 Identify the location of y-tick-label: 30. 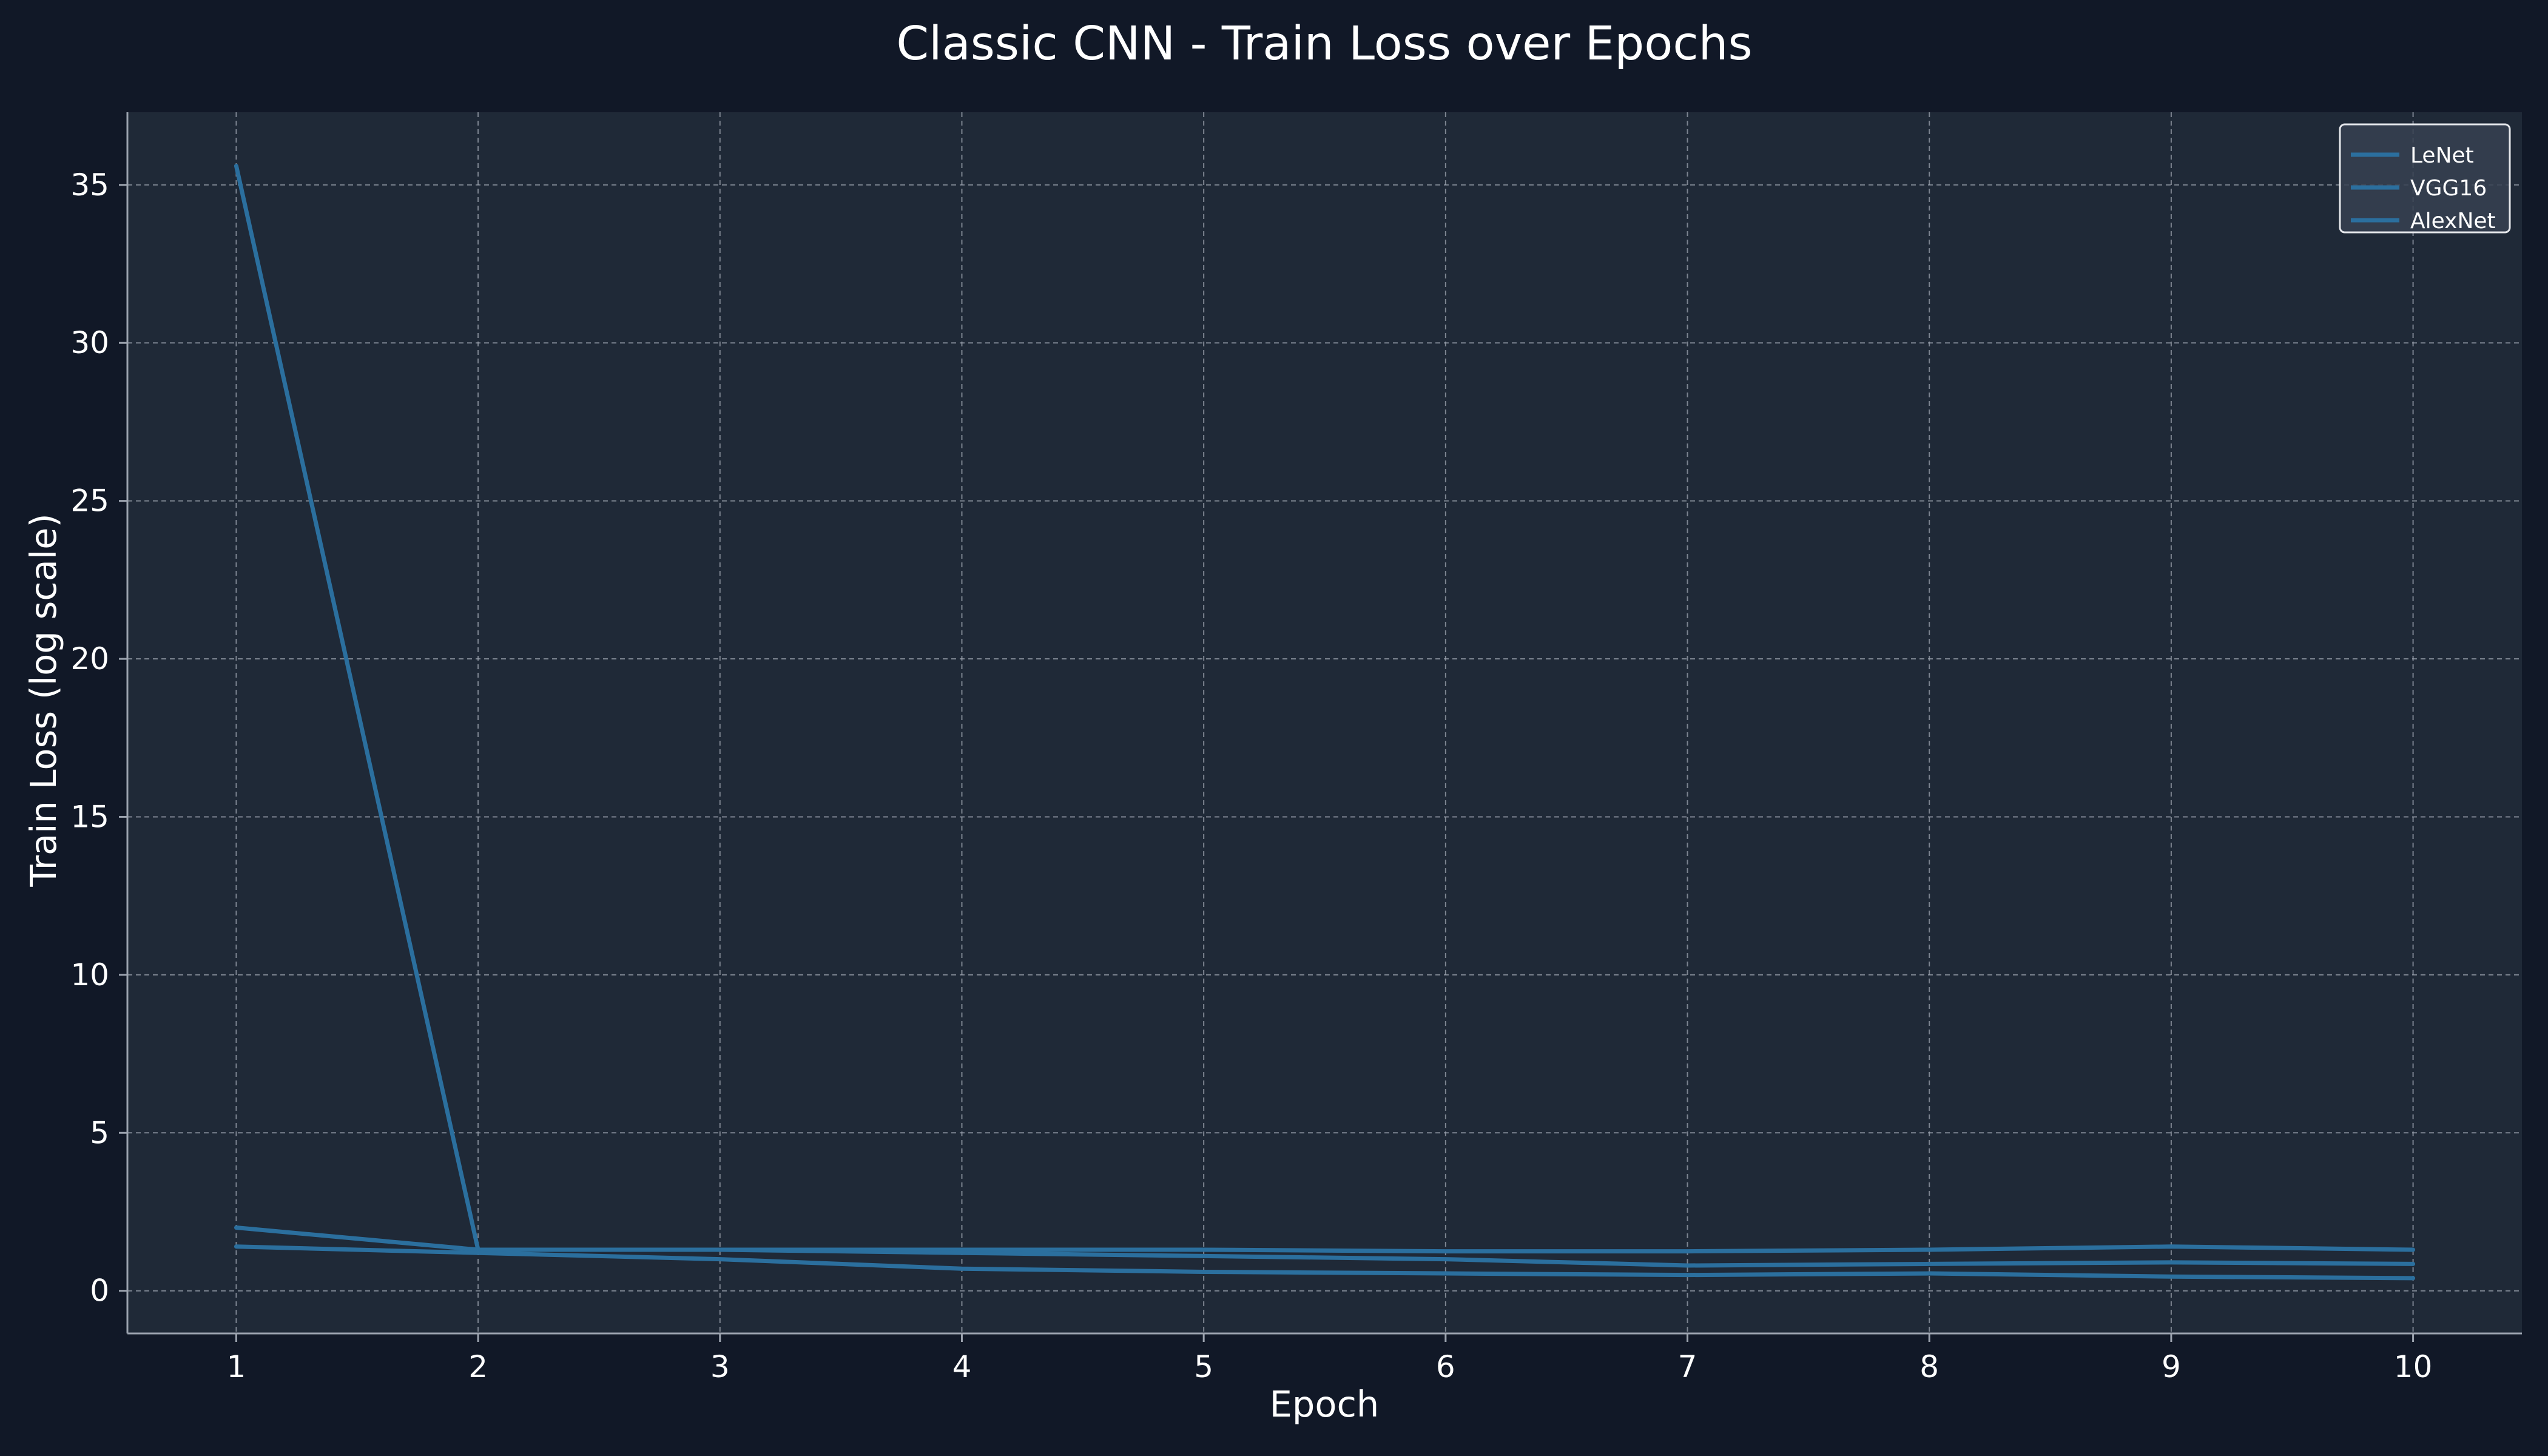
(89, 342).